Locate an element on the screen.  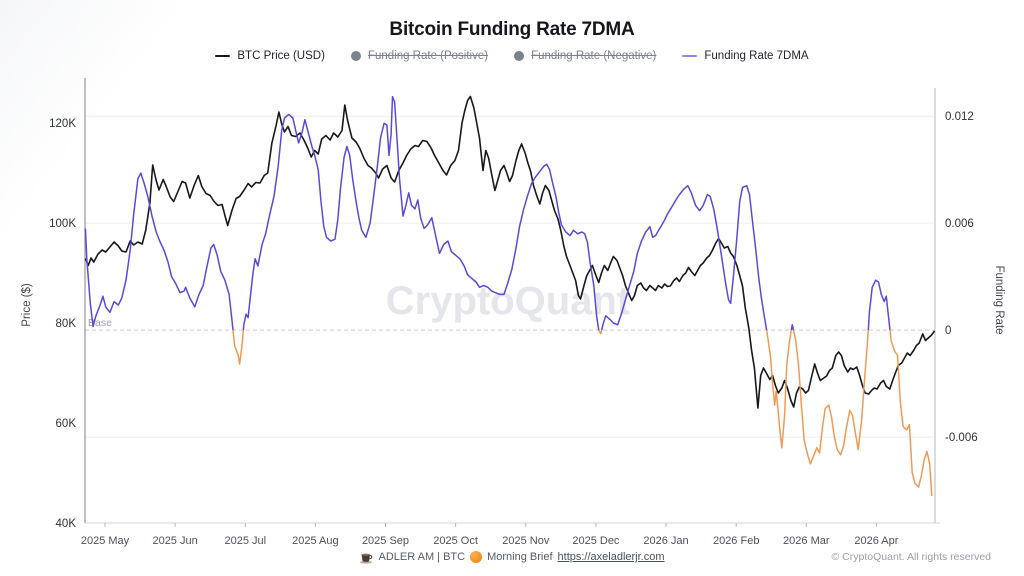
legend-item-funding-positive: Funding Rate (Positive) is located at coordinates (419, 56).